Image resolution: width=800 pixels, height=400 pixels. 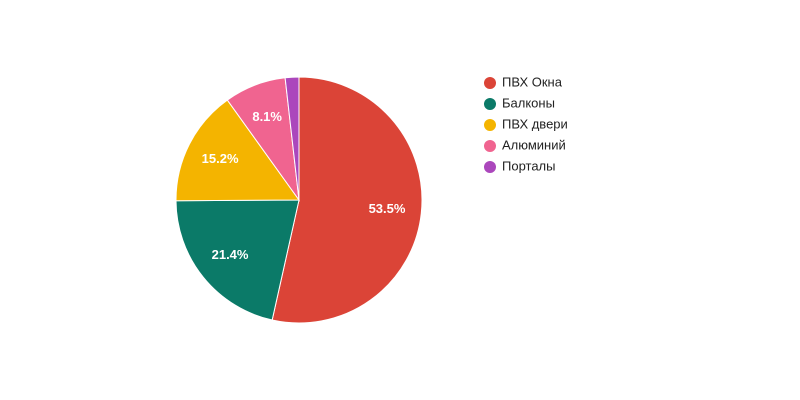 What do you see at coordinates (534, 144) in the screenshot?
I see `legend-text: Алюминий` at bounding box center [534, 144].